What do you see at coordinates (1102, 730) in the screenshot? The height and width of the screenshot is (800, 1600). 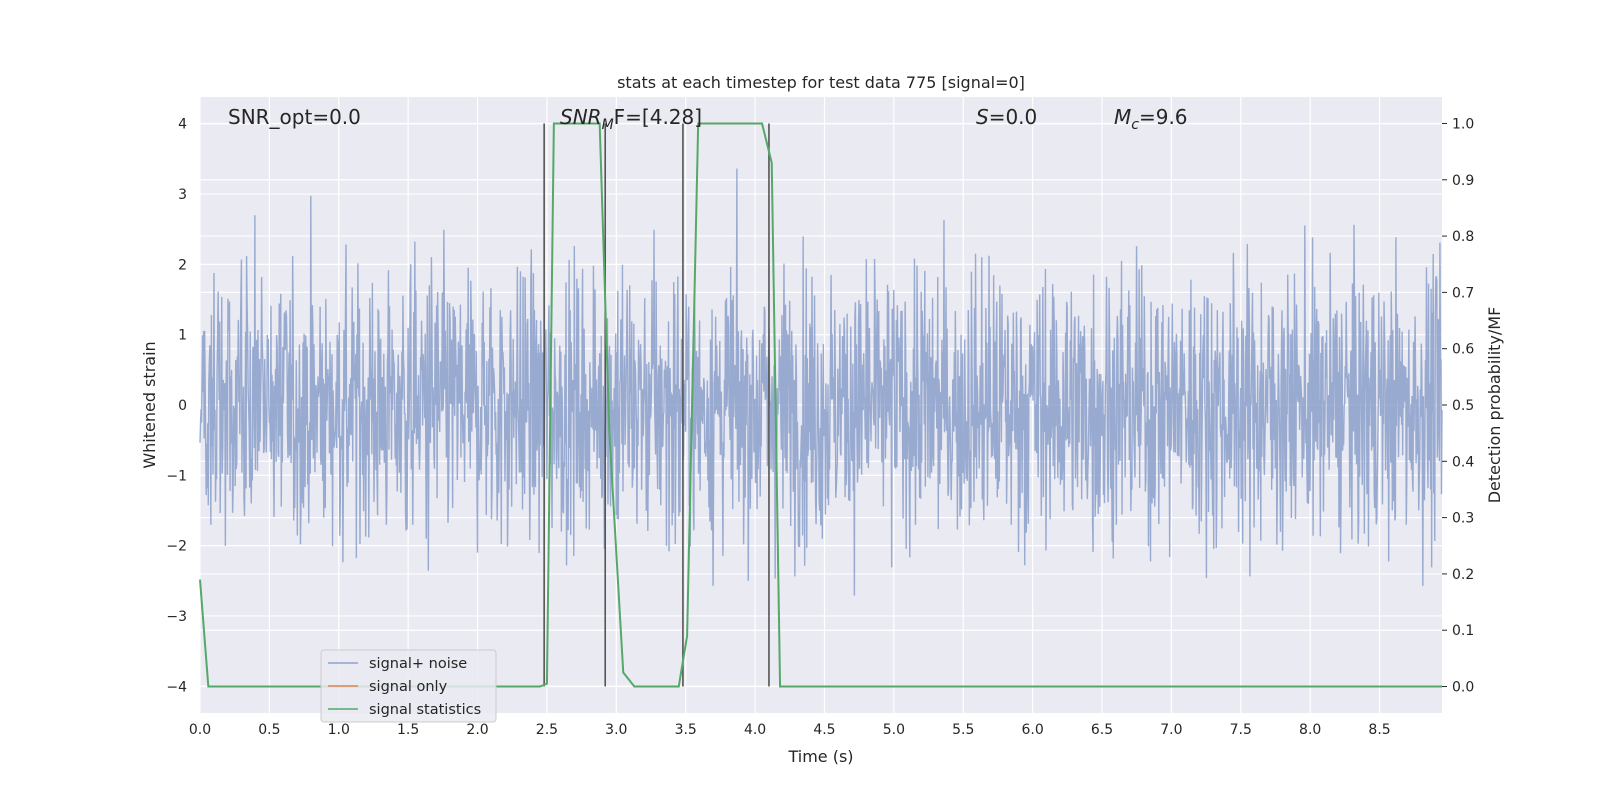 I see `x-tick-label: 6.5` at bounding box center [1102, 730].